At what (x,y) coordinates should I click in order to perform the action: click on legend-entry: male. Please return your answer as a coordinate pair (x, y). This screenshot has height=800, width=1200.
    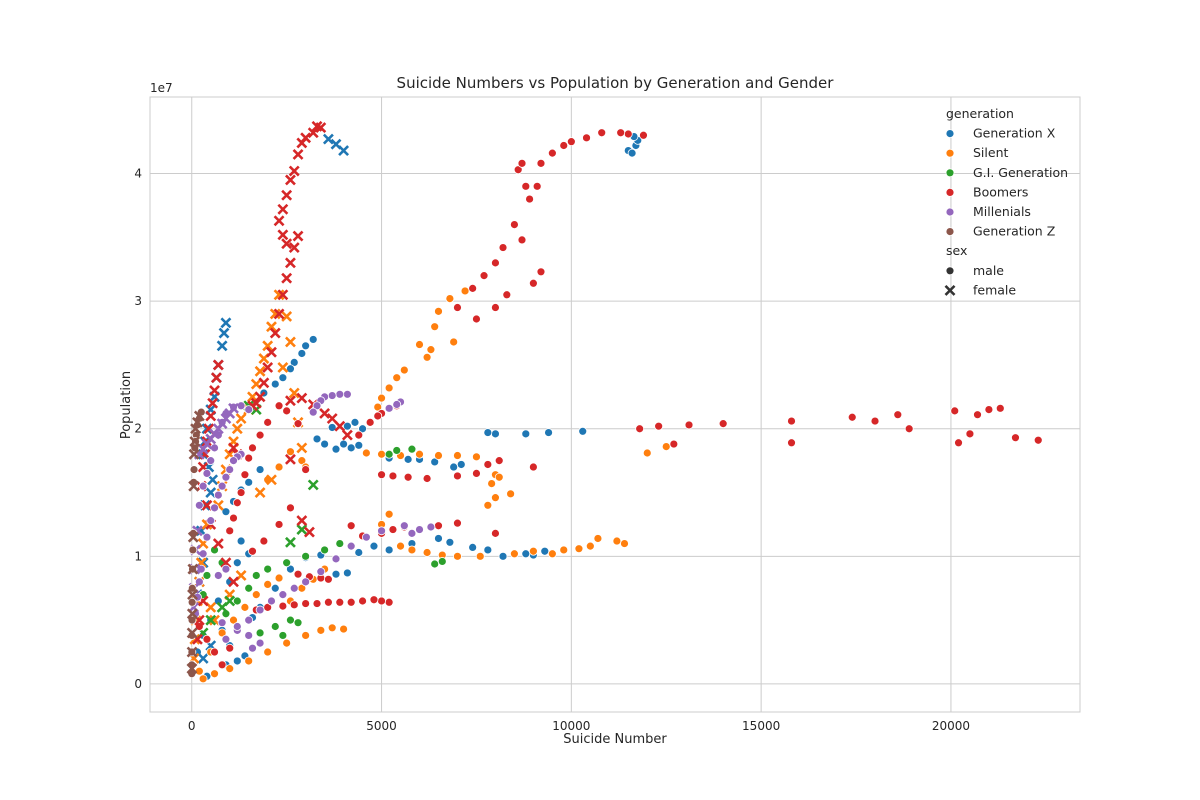
    Looking at the image, I should click on (988, 270).